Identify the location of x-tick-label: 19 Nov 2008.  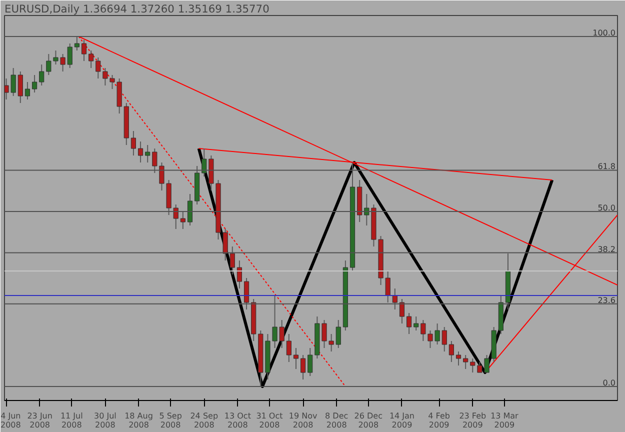
(303, 421).